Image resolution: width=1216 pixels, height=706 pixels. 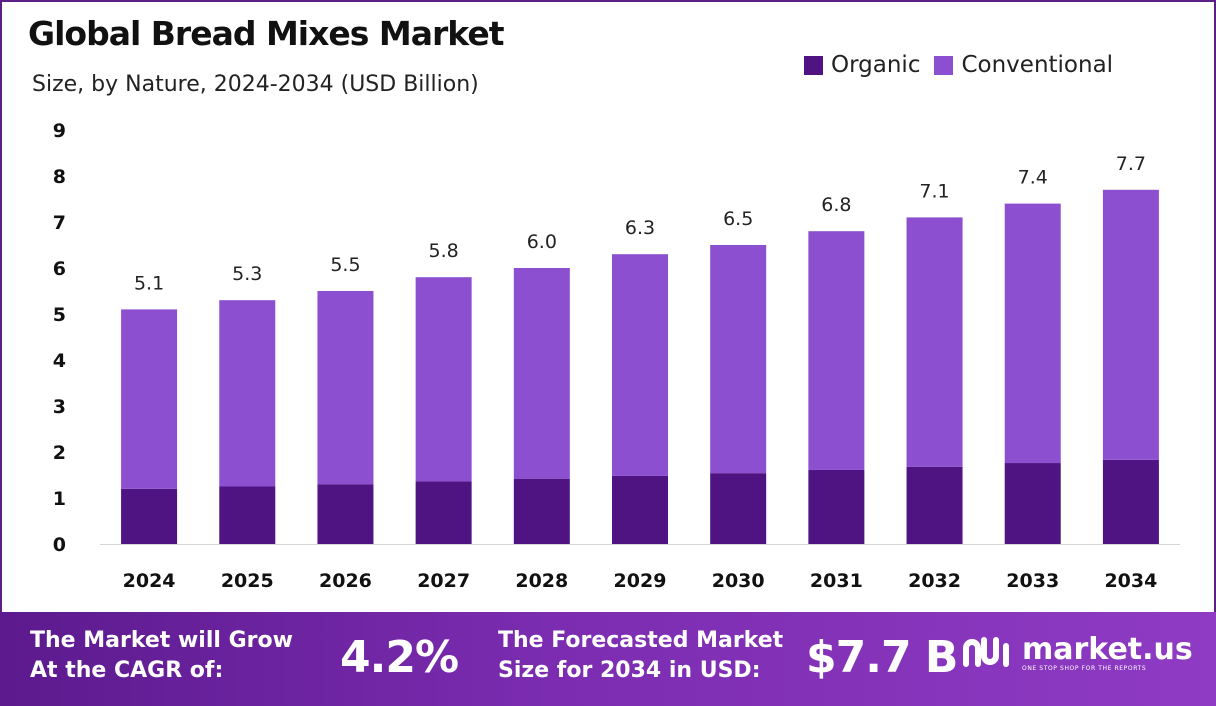 I want to click on cagr-value: 4.2%, so click(x=399, y=657).